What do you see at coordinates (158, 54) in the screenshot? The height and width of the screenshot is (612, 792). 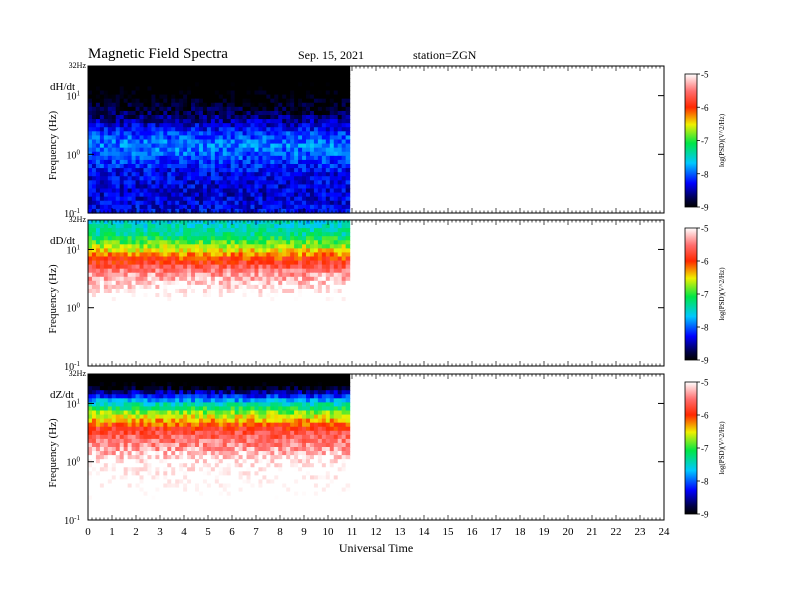 I see `figure-title: Magnetic Field Spectra` at bounding box center [158, 54].